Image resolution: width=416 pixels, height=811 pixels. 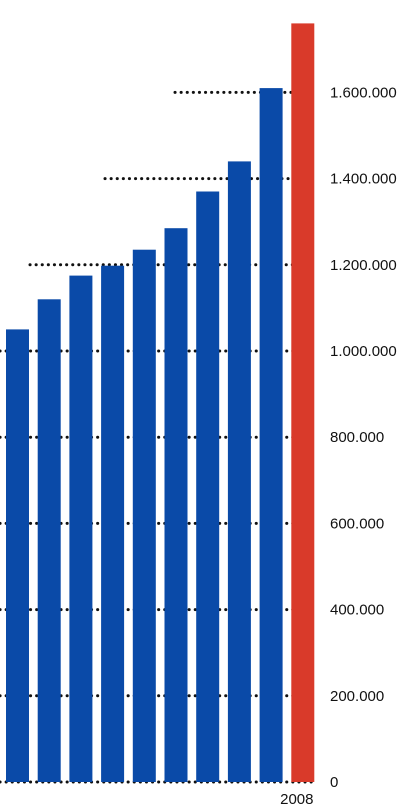 I want to click on x-tick-label: 2008, so click(x=296, y=799).